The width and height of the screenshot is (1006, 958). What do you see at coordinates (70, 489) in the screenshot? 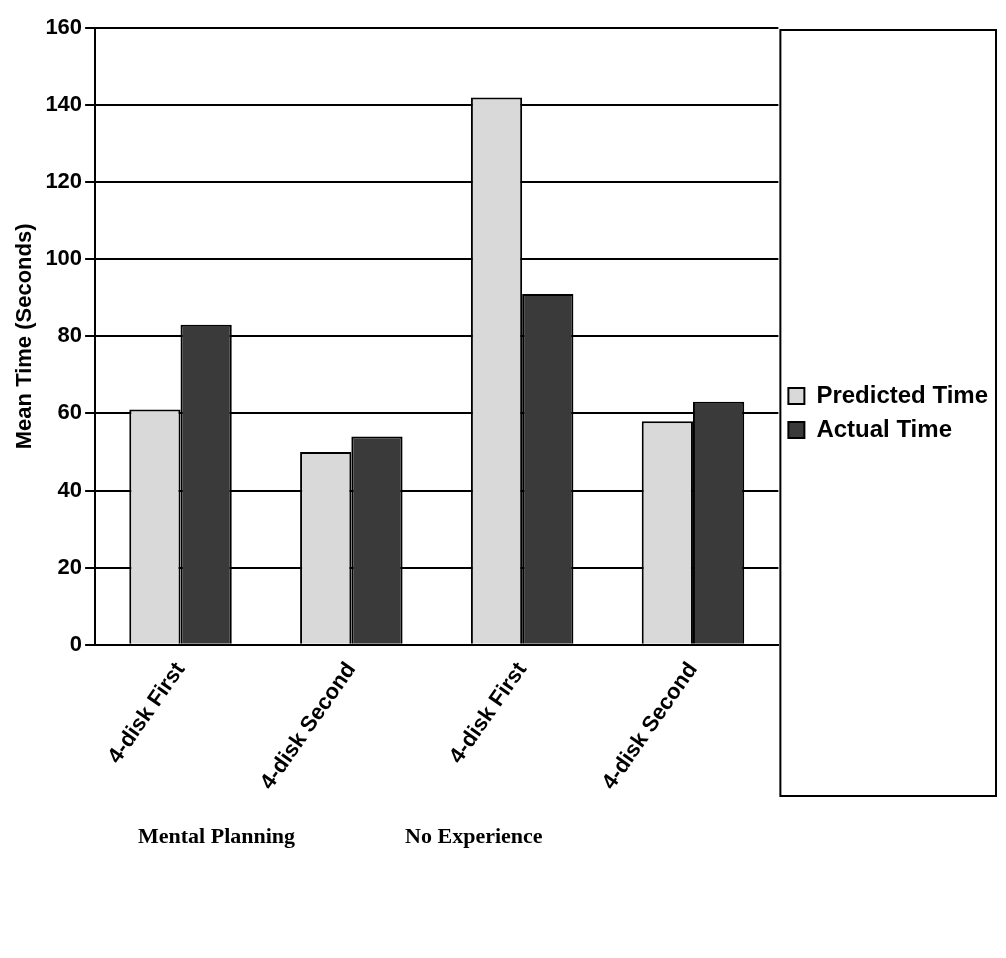
I see `y-tick-label: 40` at bounding box center [70, 489].